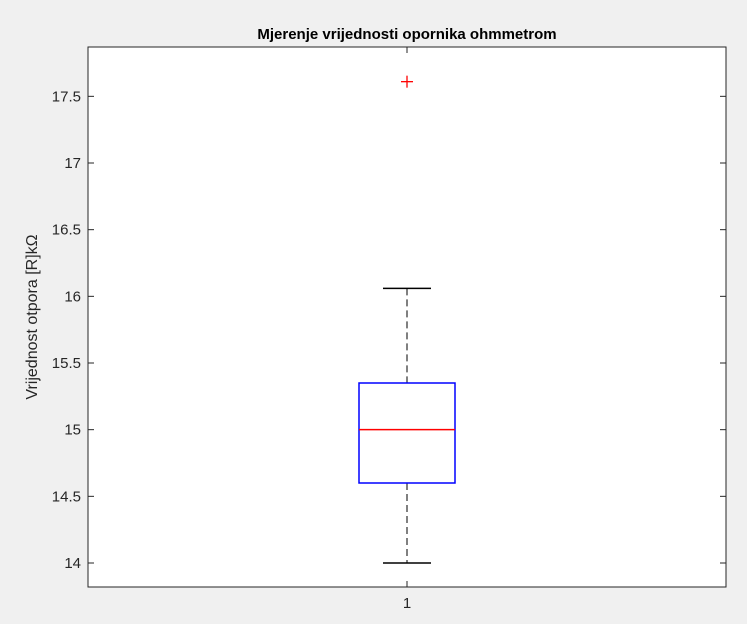 Image resolution: width=747 pixels, height=624 pixels. Describe the element at coordinates (66, 230) in the screenshot. I see `y-tick-label: 16.5` at that location.